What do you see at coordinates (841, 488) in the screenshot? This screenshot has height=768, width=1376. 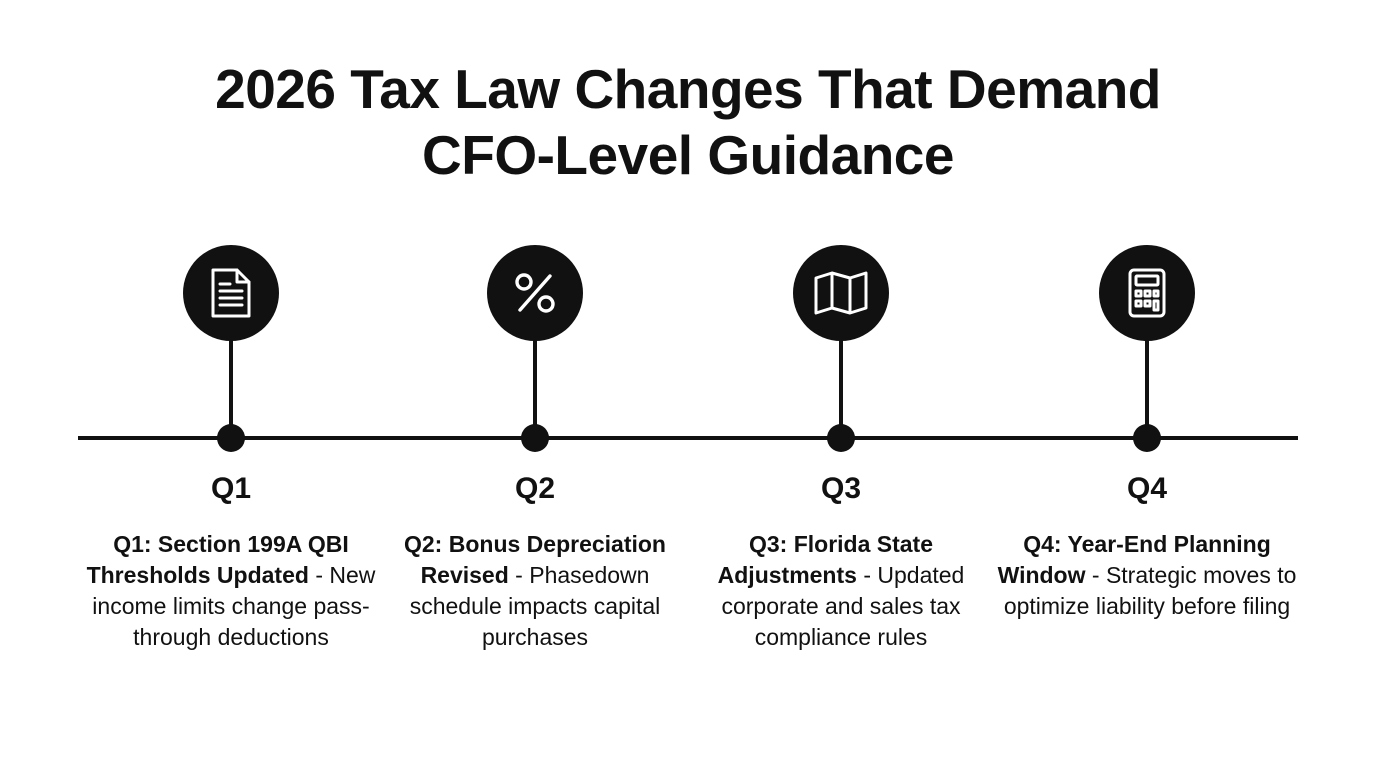 I see `quarter-label: Q3` at bounding box center [841, 488].